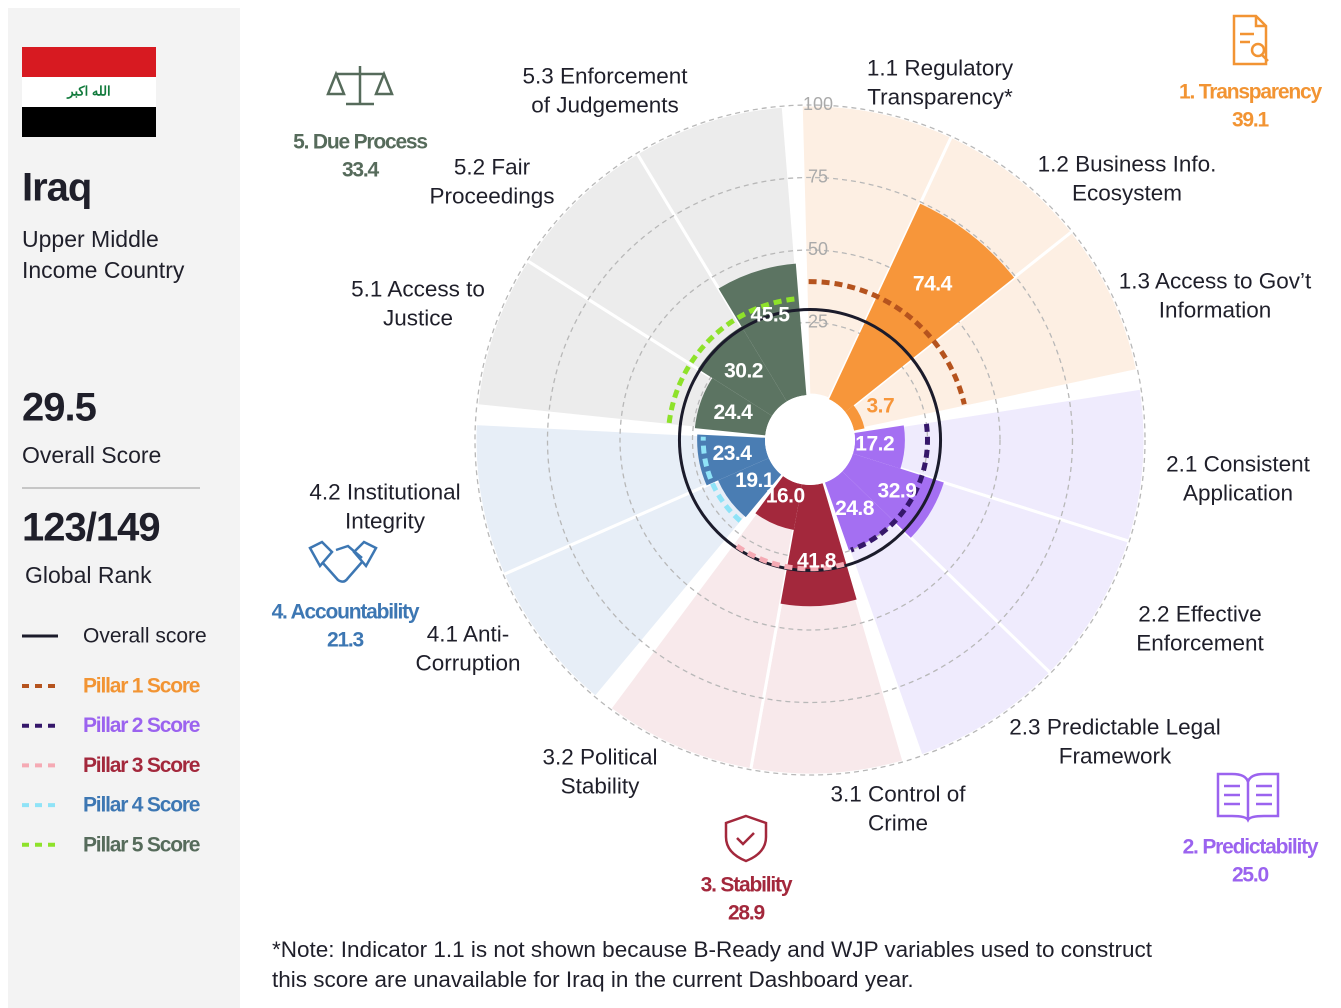 The image size is (1341, 1008). What do you see at coordinates (605, 75) in the screenshot?
I see `indicator-label: 5.3 Enforcement` at bounding box center [605, 75].